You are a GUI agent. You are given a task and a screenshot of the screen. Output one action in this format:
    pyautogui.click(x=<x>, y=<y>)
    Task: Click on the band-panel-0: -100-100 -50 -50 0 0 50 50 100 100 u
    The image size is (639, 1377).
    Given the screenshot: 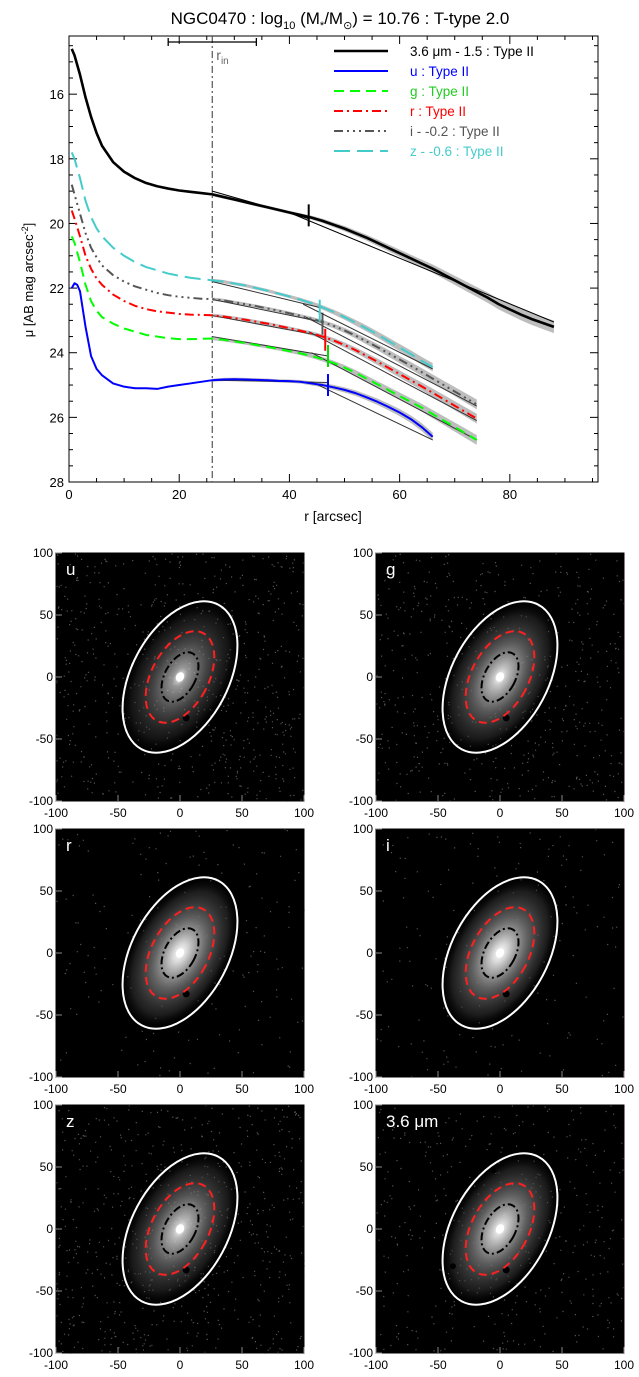 What is the action you would take?
    pyautogui.click(x=171, y=683)
    